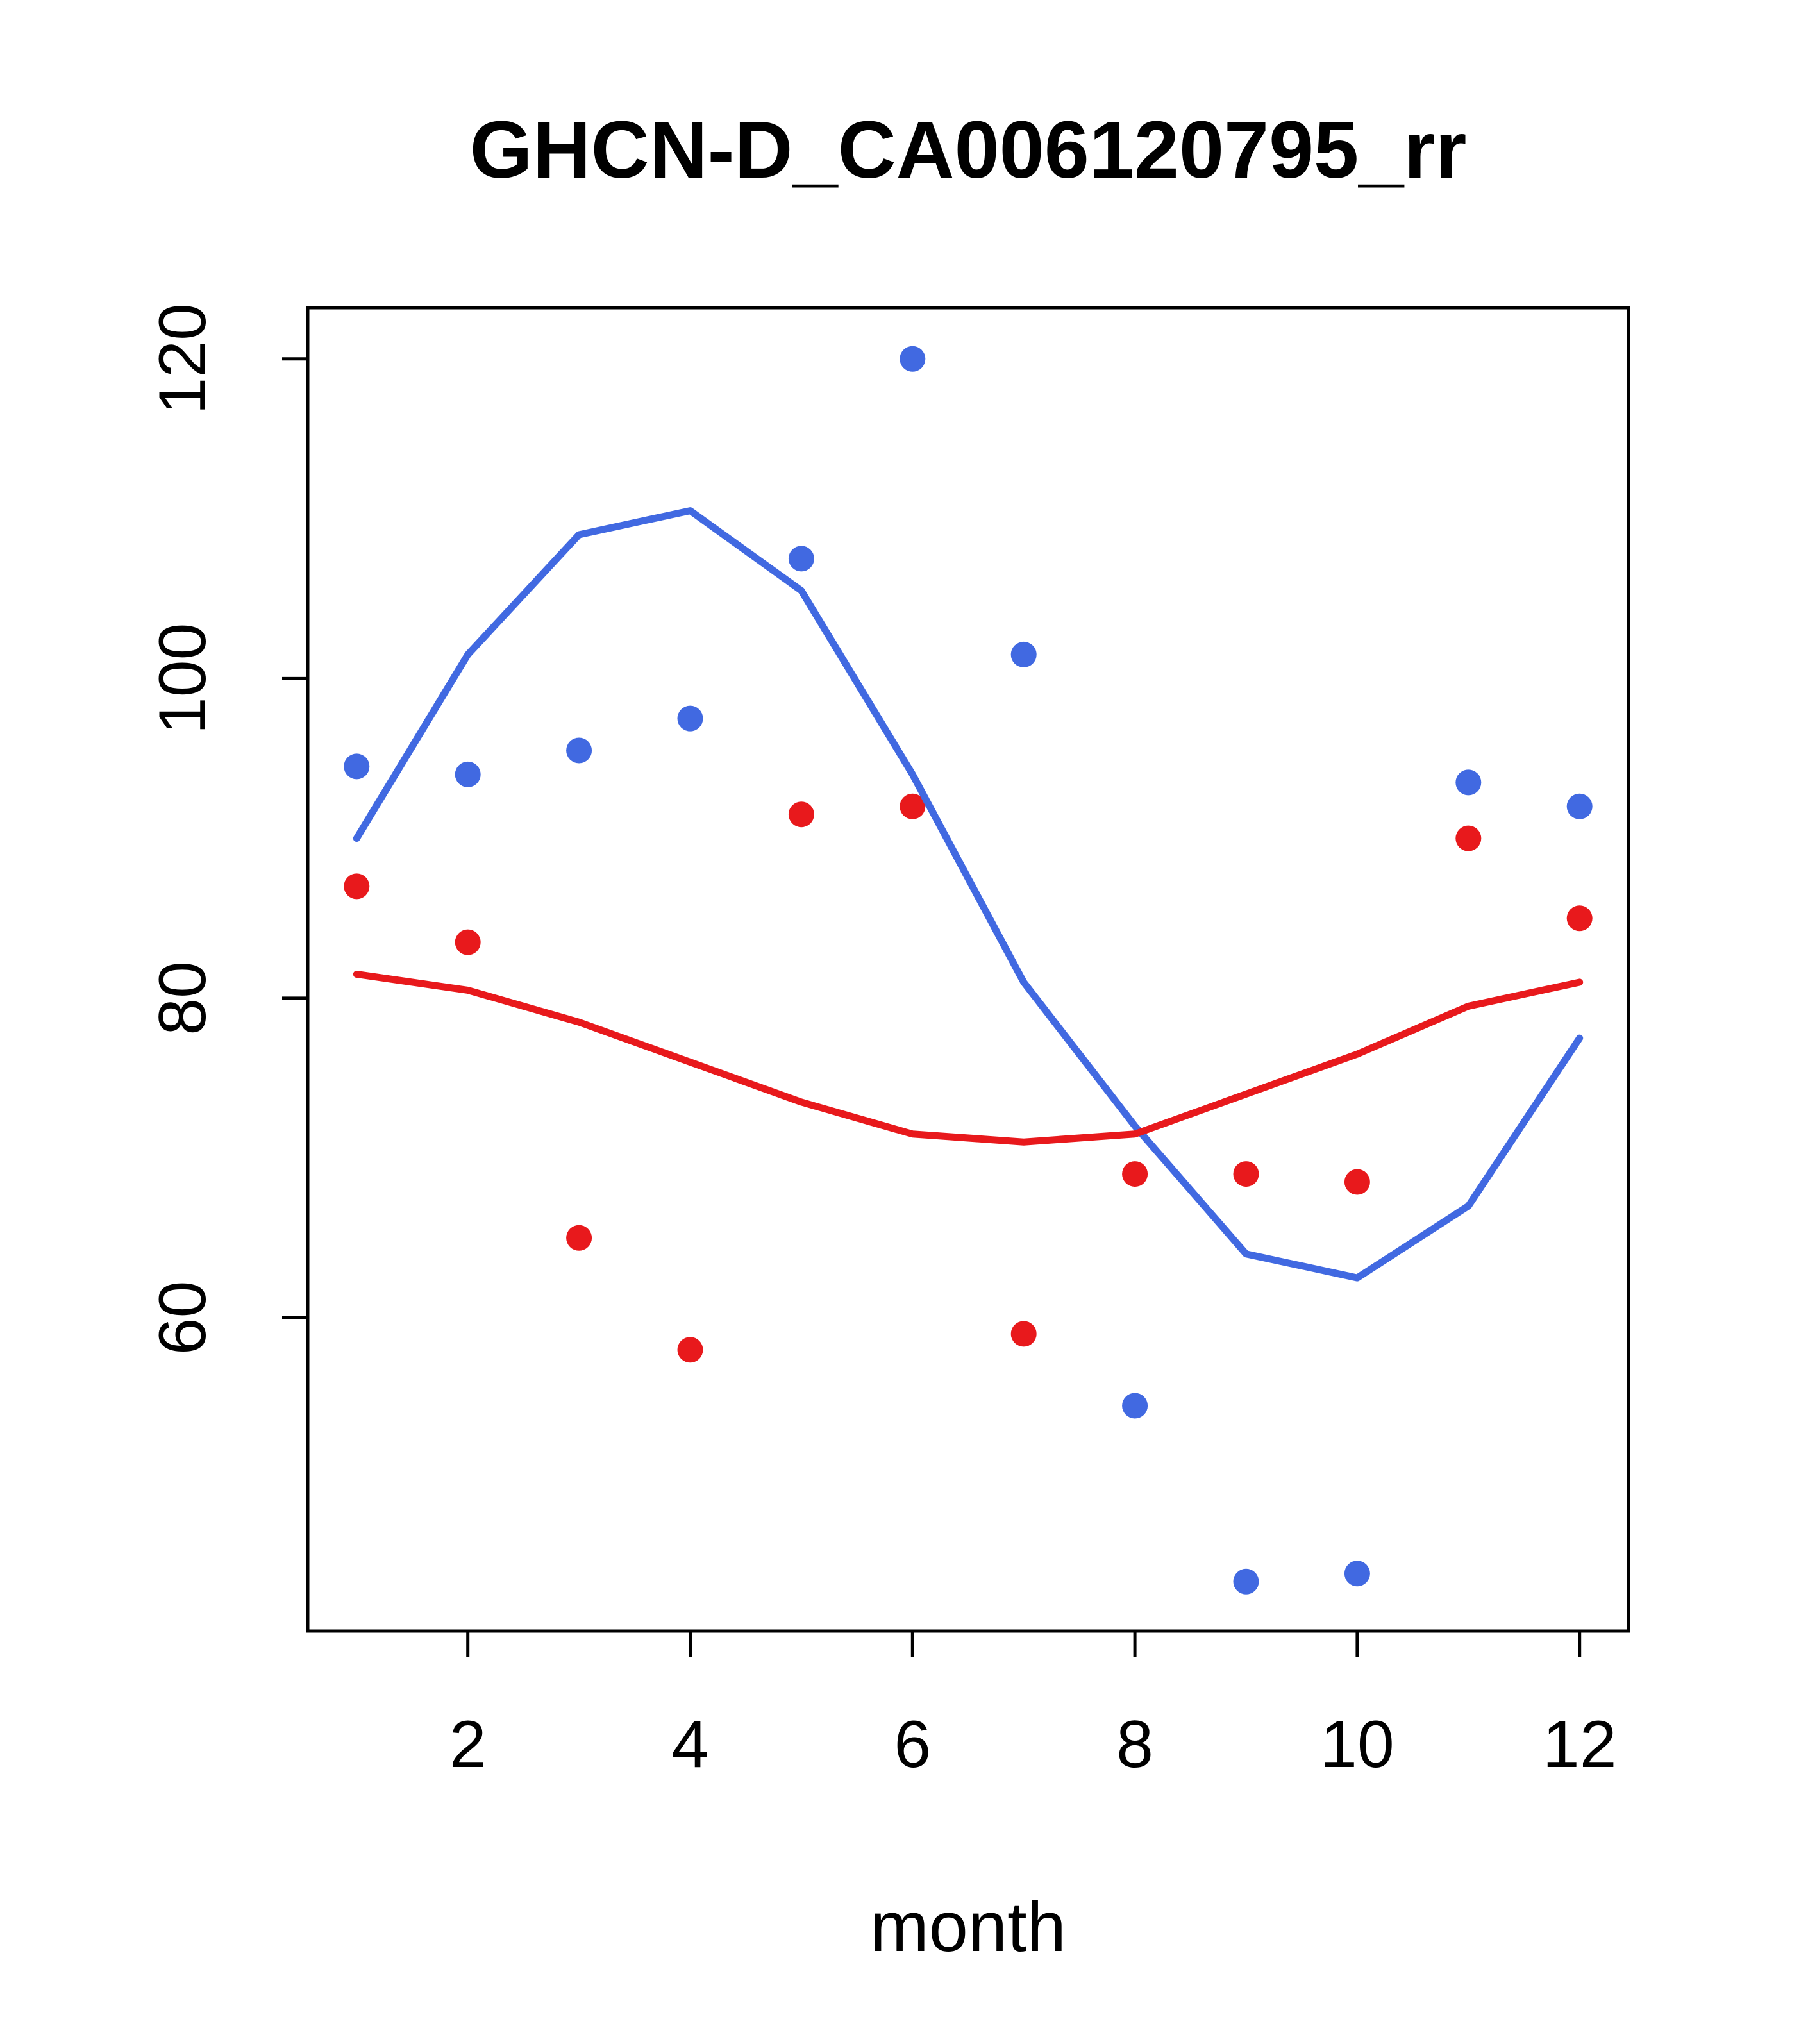 The height and width of the screenshot is (2044, 1817). Describe the element at coordinates (1357, 1744) in the screenshot. I see `x-tick-label: 10` at that location.